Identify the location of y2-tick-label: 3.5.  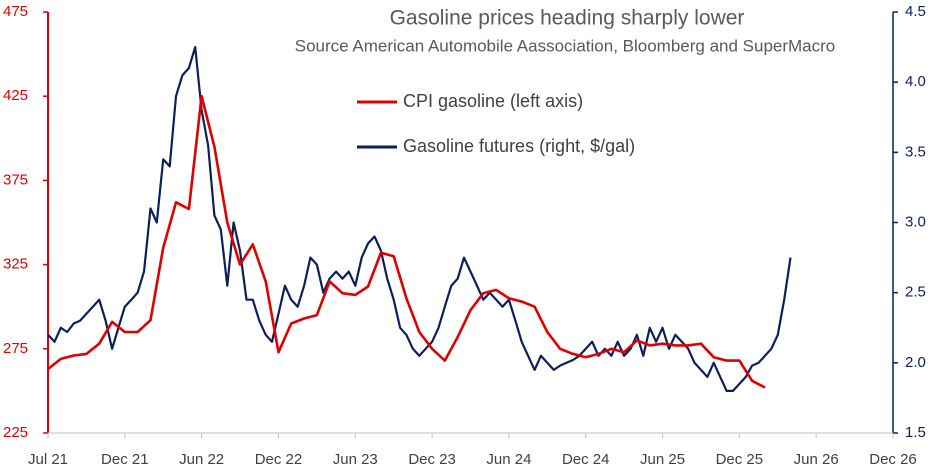
(915, 151).